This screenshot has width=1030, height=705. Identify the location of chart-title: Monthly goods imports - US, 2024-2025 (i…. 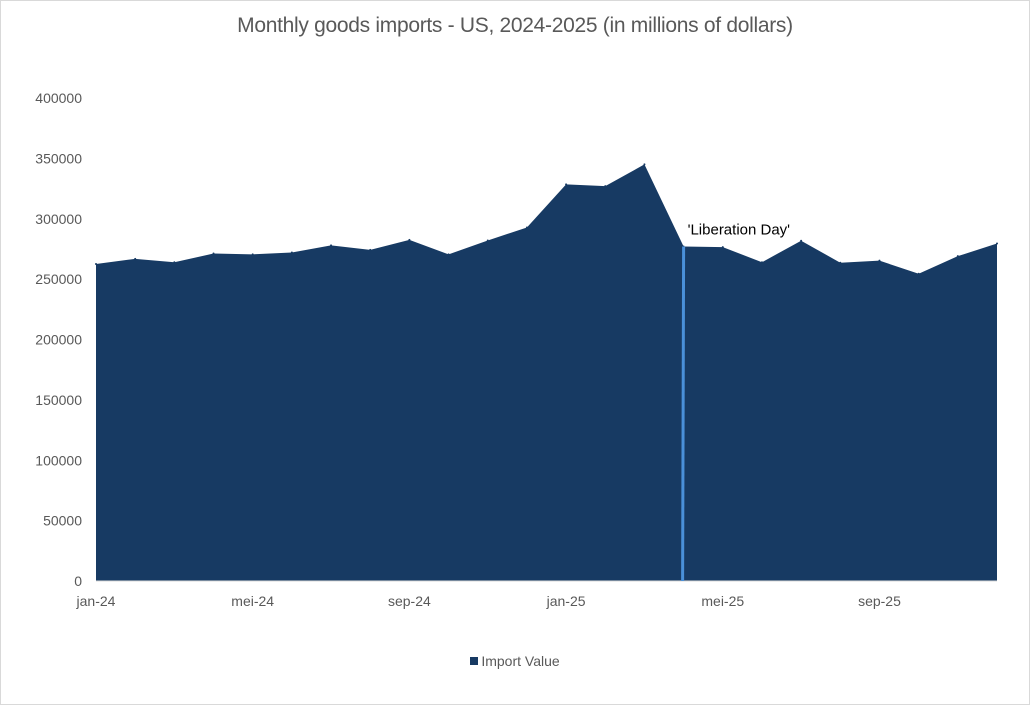
(515, 25).